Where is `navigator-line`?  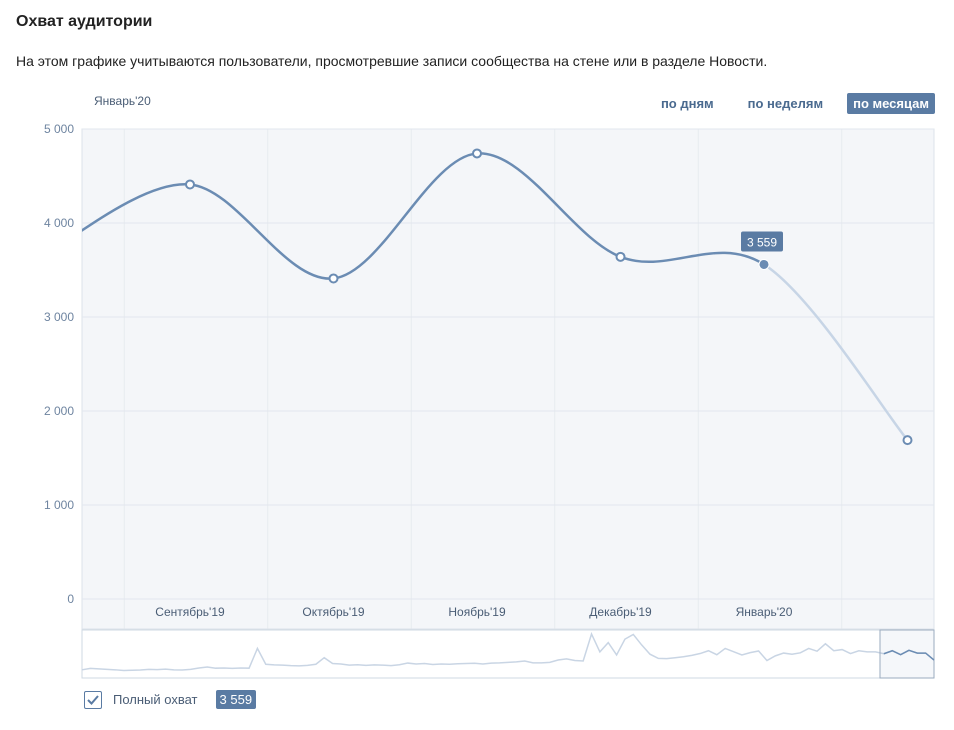
navigator-line is located at coordinates (508, 651).